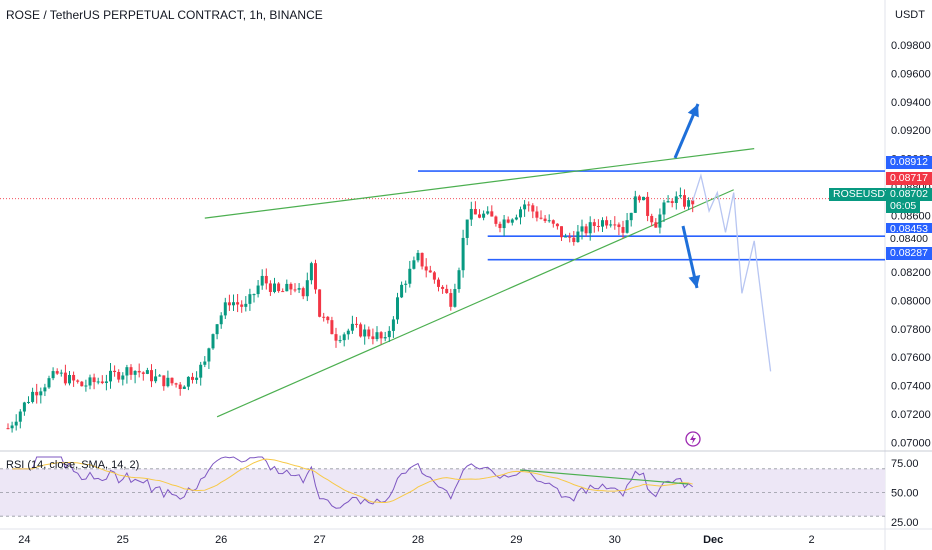 The height and width of the screenshot is (550, 932). I want to click on time-tick-label: 27, so click(319, 540).